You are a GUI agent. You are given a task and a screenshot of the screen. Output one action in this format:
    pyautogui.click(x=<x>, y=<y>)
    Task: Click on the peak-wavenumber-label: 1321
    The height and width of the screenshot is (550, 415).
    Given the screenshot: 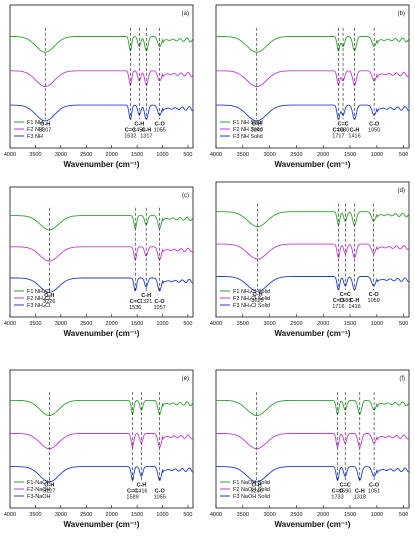 What is the action you would take?
    pyautogui.click(x=146, y=302)
    